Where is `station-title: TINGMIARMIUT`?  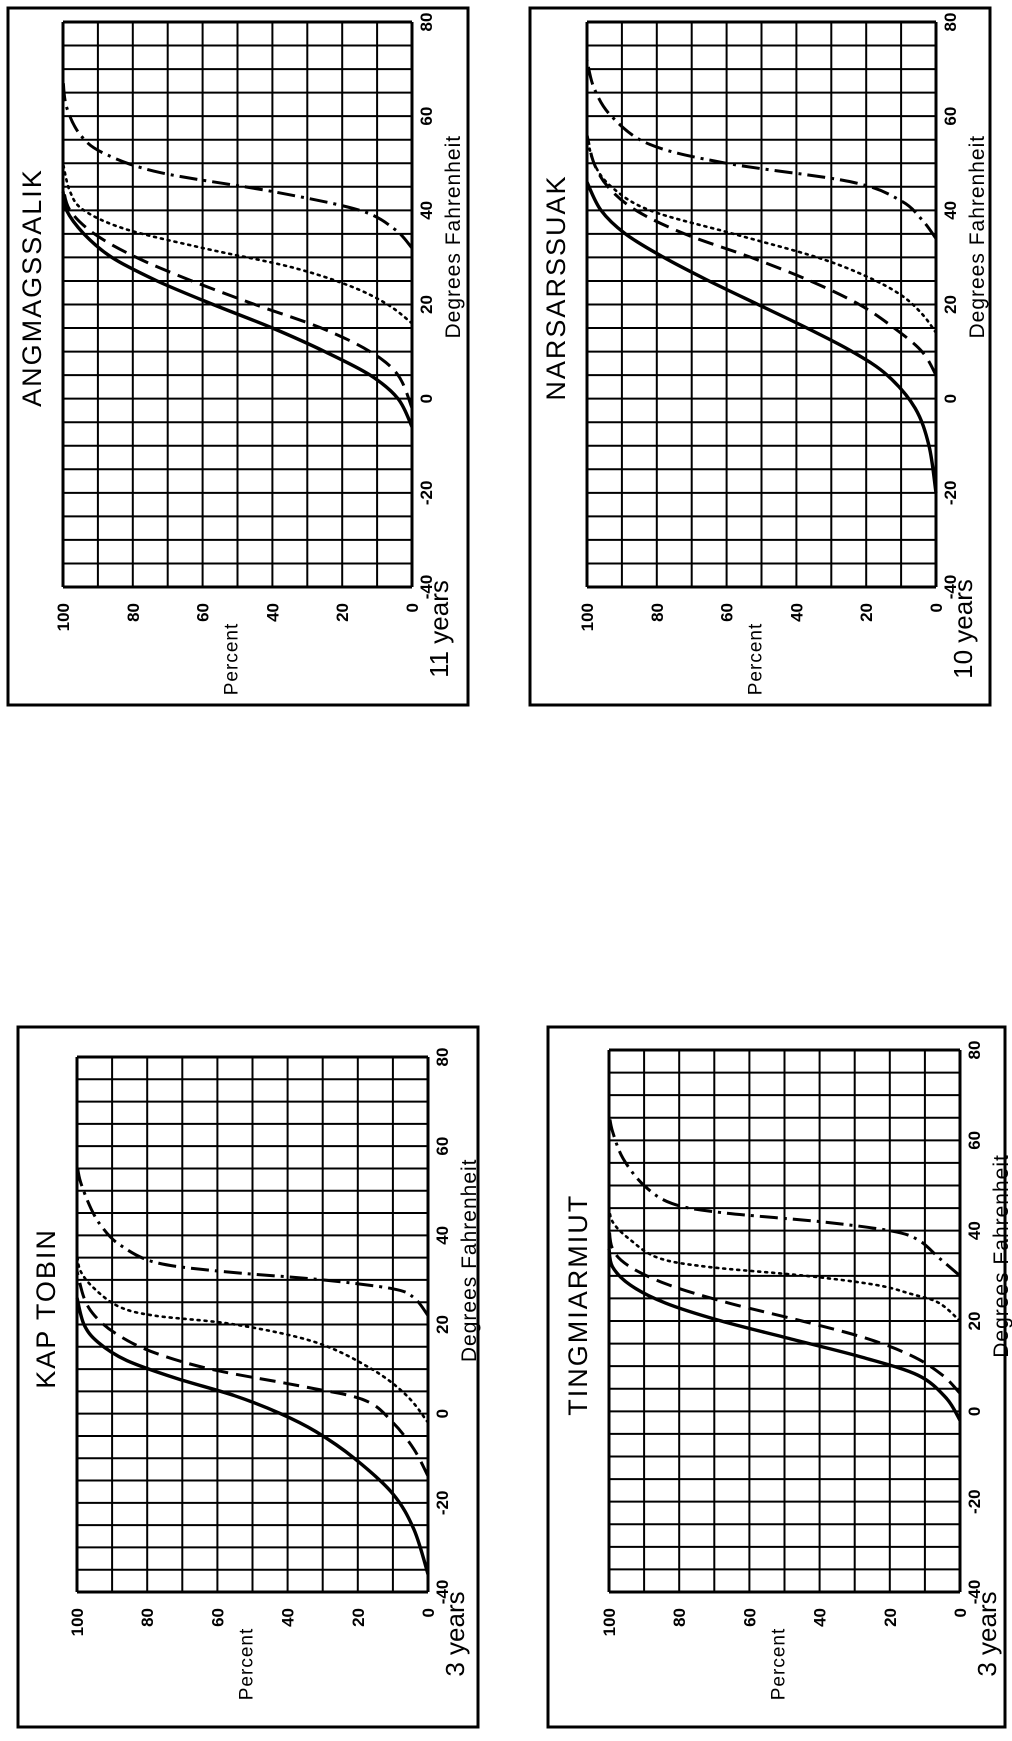
station-title: TINGMIARMIUT is located at coordinates (578, 1305).